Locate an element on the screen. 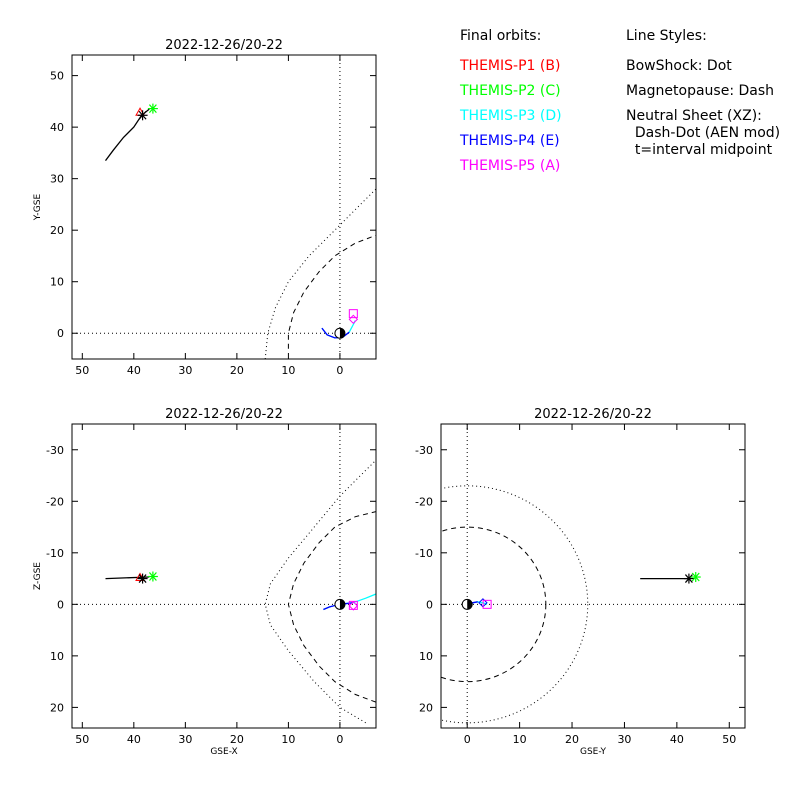 This screenshot has width=800, height=800. y-axis-label: Z-GSE is located at coordinates (38, 576).